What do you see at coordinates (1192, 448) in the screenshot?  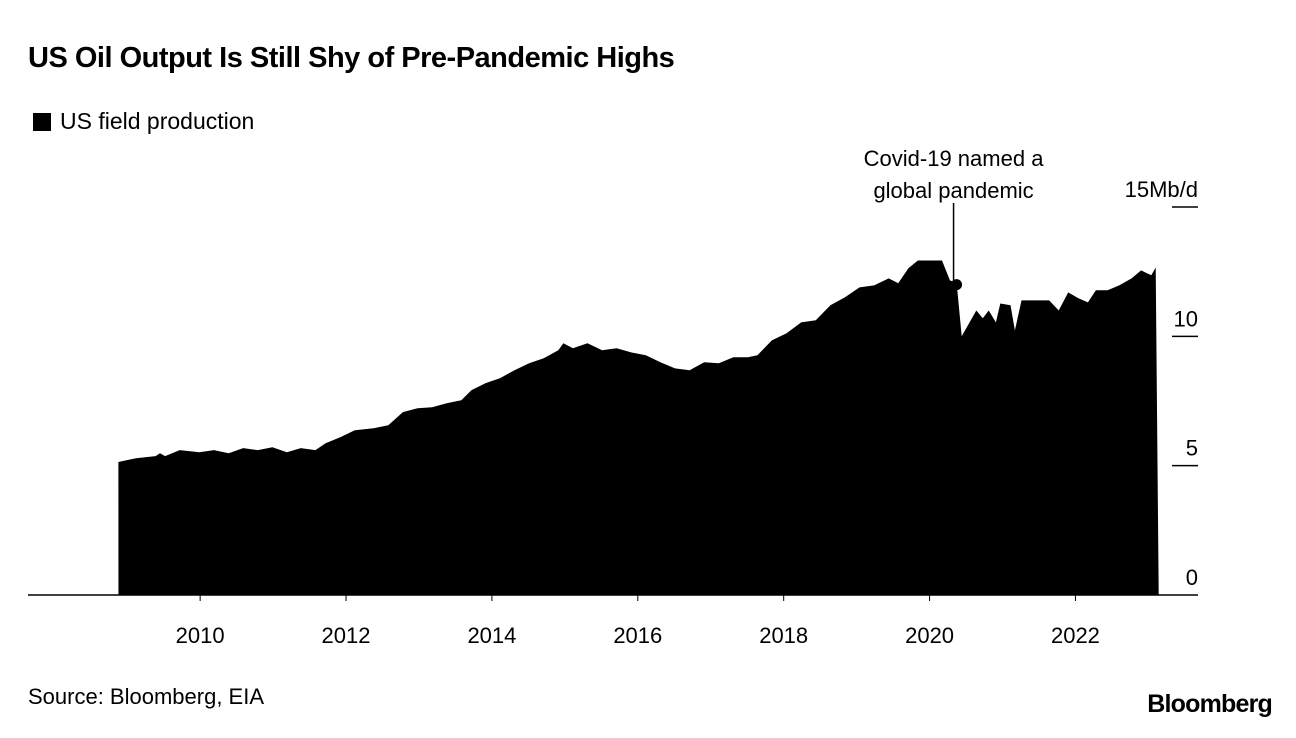 I see `y-tick-label: 5` at bounding box center [1192, 448].